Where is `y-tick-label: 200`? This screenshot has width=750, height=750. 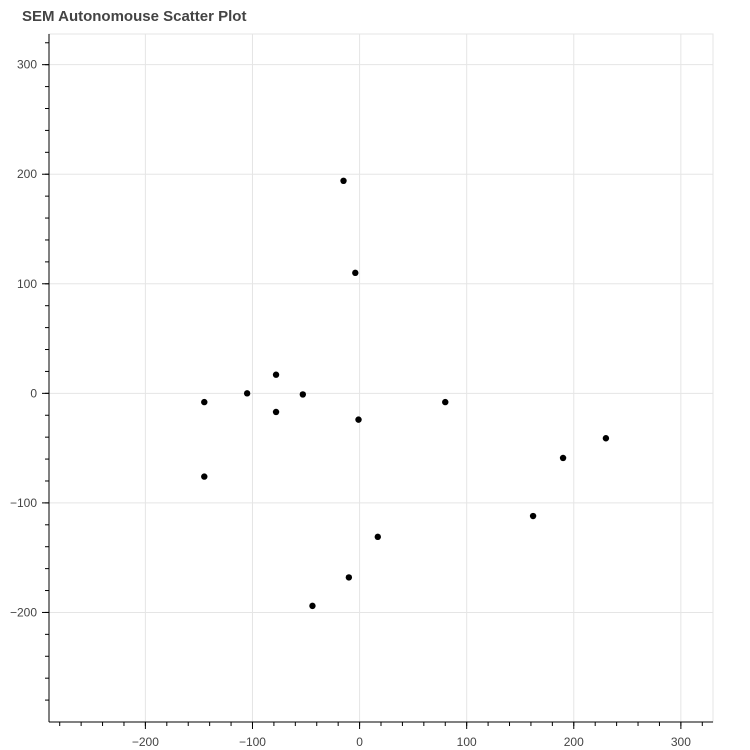
y-tick-label: 200 is located at coordinates (27, 174).